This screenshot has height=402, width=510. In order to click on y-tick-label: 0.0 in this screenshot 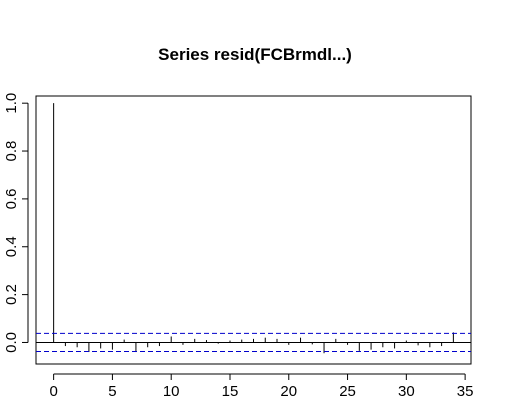, I will do `click(11, 342)`.